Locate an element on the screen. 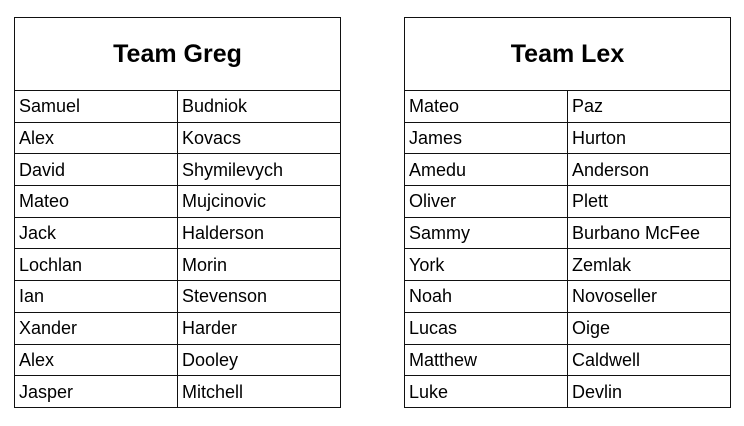 This screenshot has width=744, height=426. table-row: Mateo Paz is located at coordinates (567, 106).